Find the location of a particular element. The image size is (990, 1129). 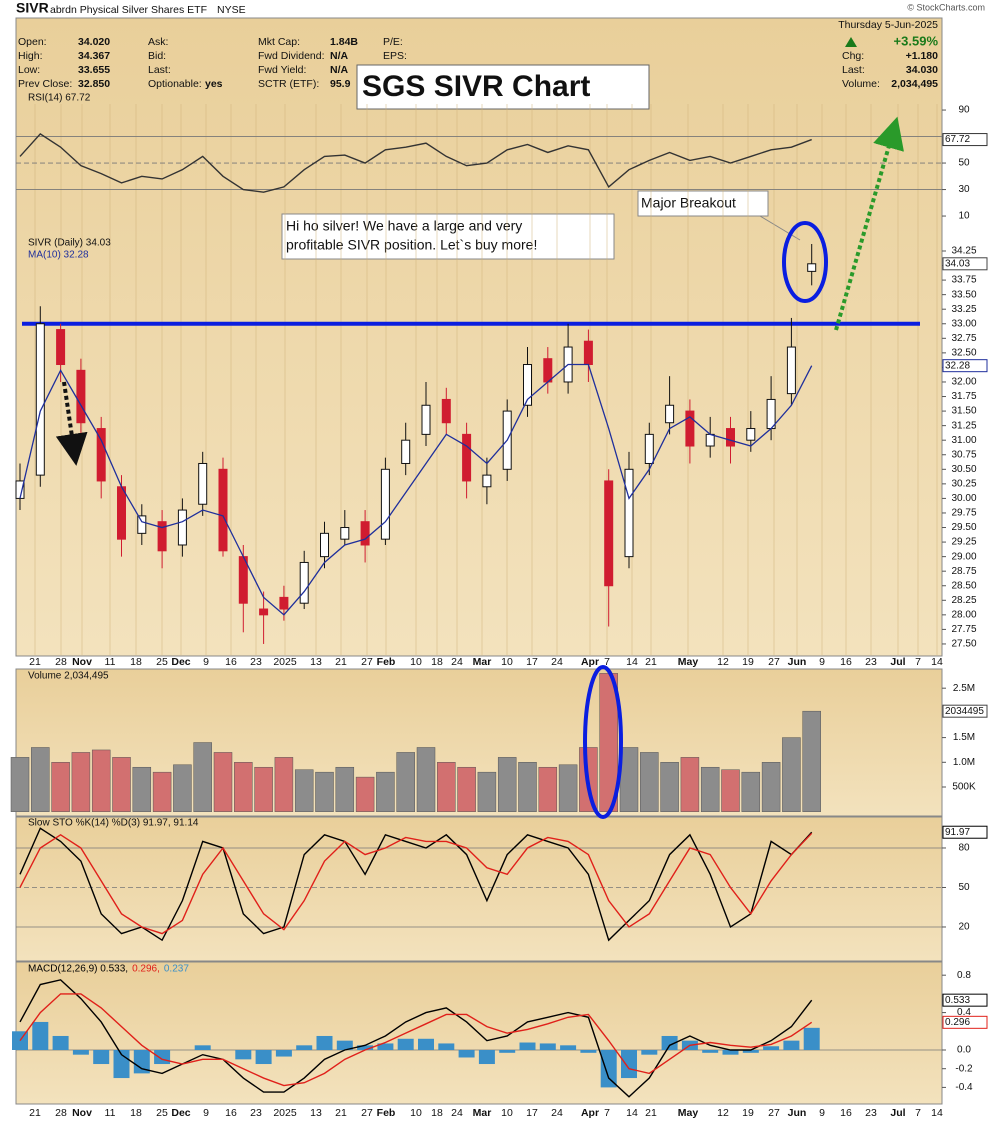

y-tick-label: 29.50 is located at coordinates (963, 527).